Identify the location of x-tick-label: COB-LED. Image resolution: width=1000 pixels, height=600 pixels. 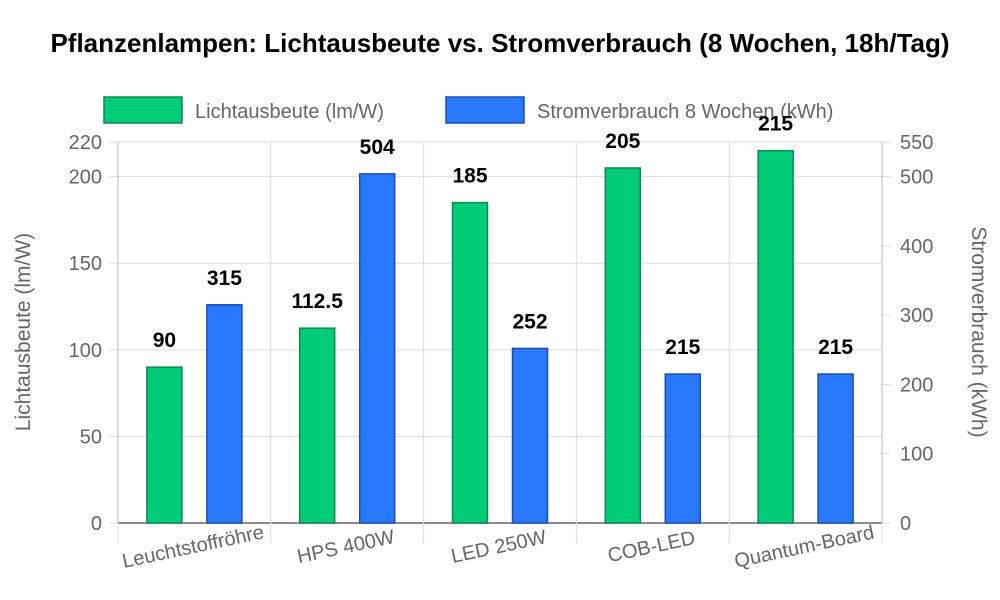
(652, 547).